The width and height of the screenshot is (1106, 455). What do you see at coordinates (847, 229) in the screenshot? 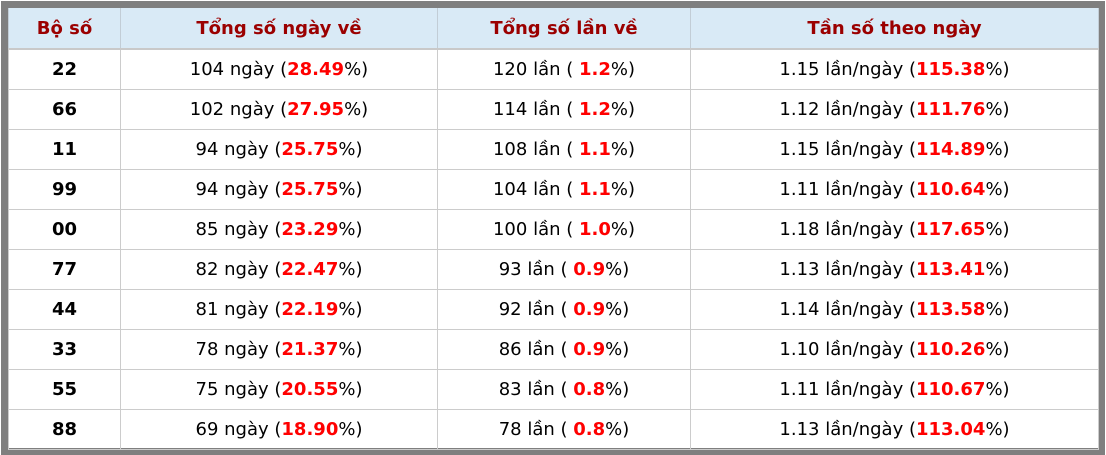
I see `cell-text: 1.18 lần/ngày (` at bounding box center [847, 229].